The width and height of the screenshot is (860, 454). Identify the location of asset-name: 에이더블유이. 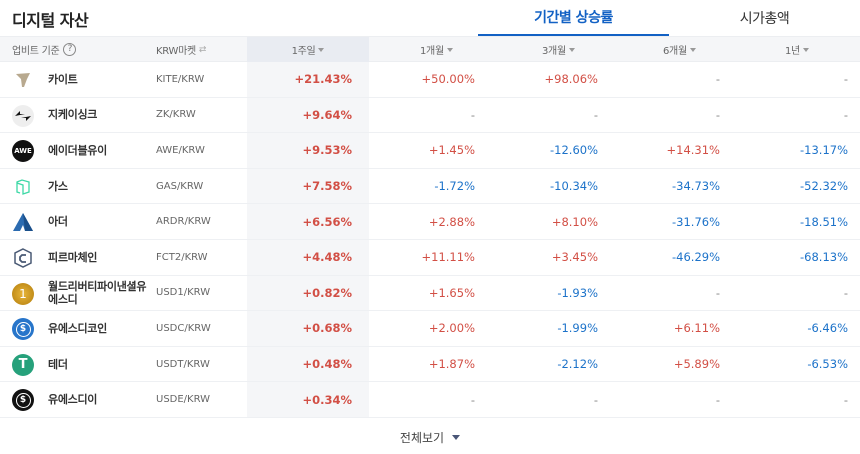
(77, 150).